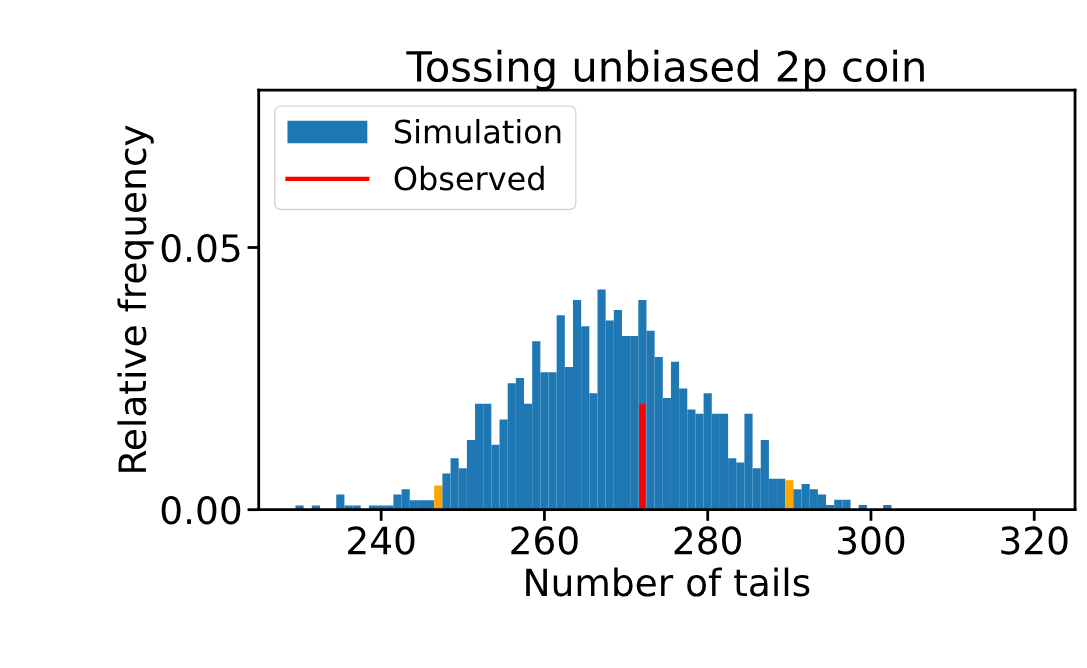 This screenshot has height=668, width=1087. I want to click on x-tick-label: 280, so click(707, 540).